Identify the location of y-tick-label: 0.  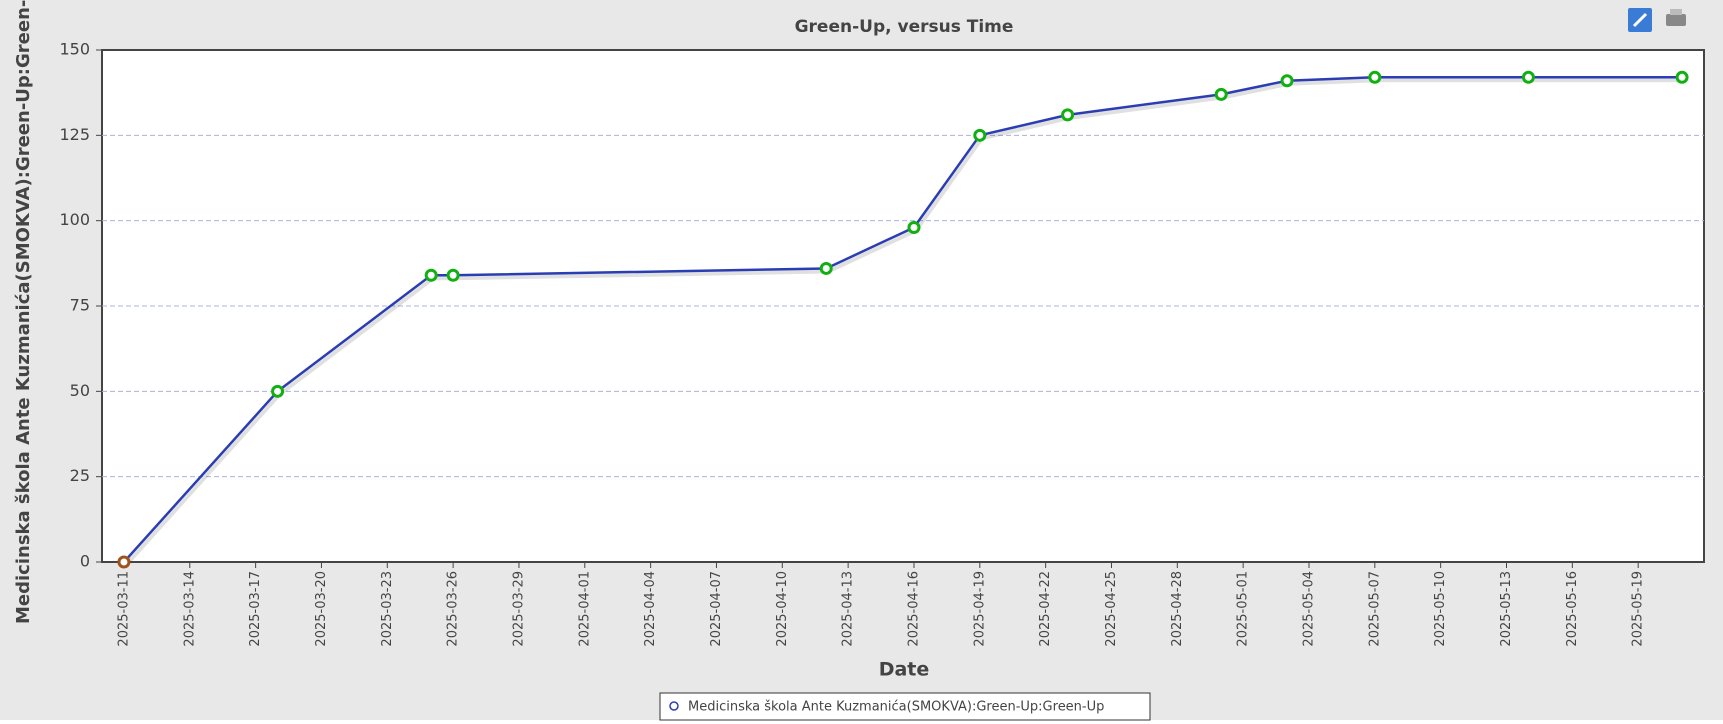
(85, 561).